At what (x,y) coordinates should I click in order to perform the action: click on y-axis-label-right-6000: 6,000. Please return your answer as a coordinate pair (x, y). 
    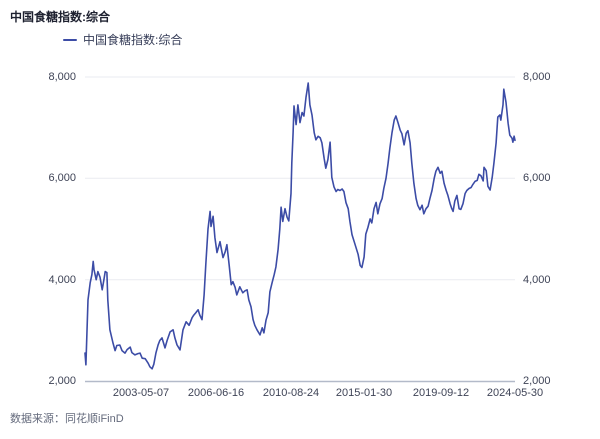
    Looking at the image, I should click on (537, 178).